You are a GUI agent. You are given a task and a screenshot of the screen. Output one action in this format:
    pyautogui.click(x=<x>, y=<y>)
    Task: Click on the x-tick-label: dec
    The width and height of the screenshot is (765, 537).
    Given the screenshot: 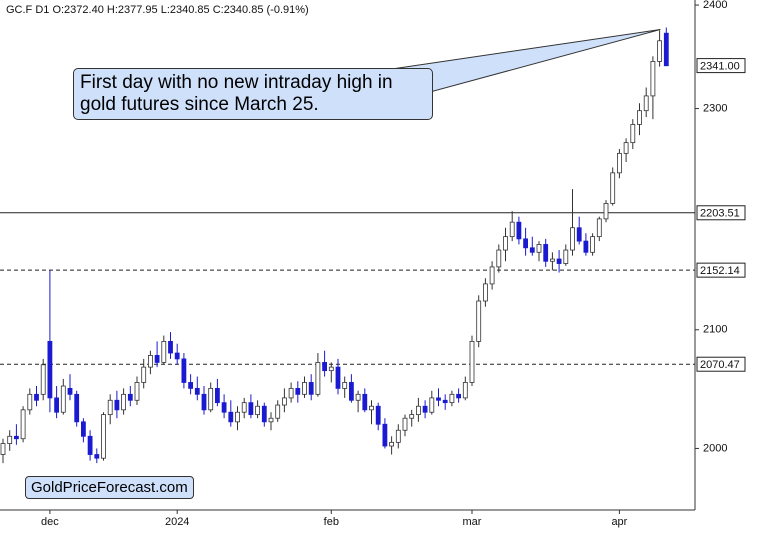 What is the action you would take?
    pyautogui.click(x=50, y=522)
    